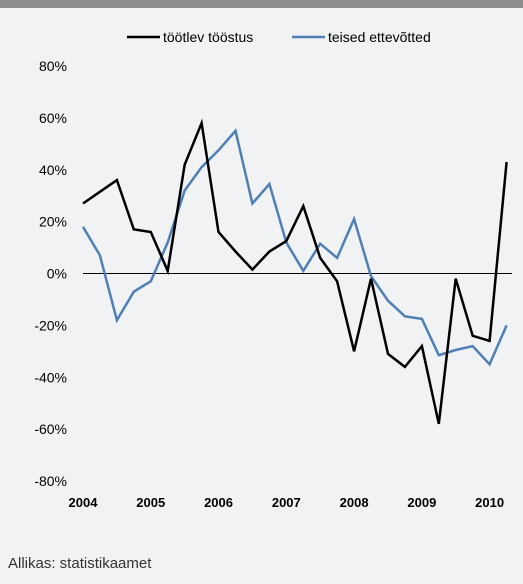 The image size is (523, 584). What do you see at coordinates (53, 170) in the screenshot?
I see `y-tick-label: 40%` at bounding box center [53, 170].